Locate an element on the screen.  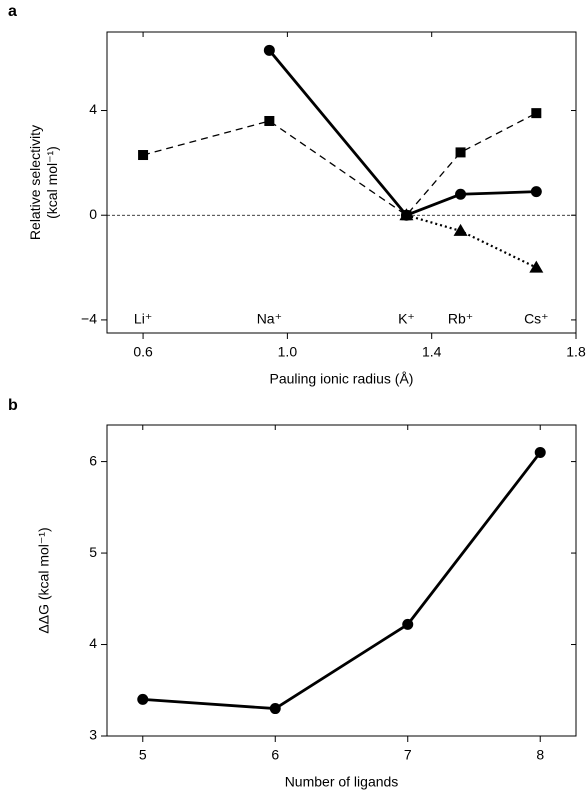
ion-label: Cs⁺ is located at coordinates (536, 319).